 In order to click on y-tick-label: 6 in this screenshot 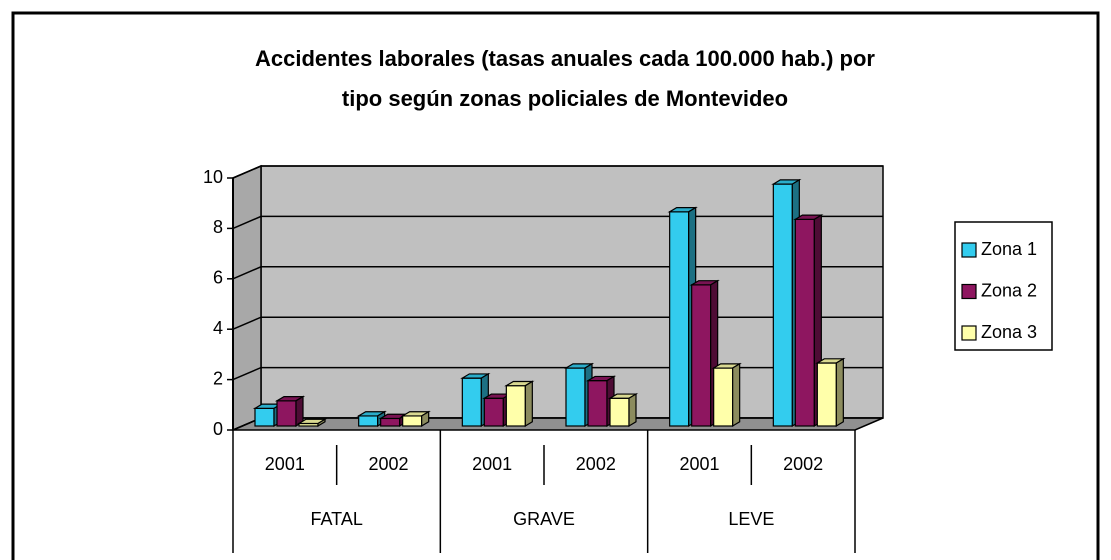, I will do `click(218, 278)`.